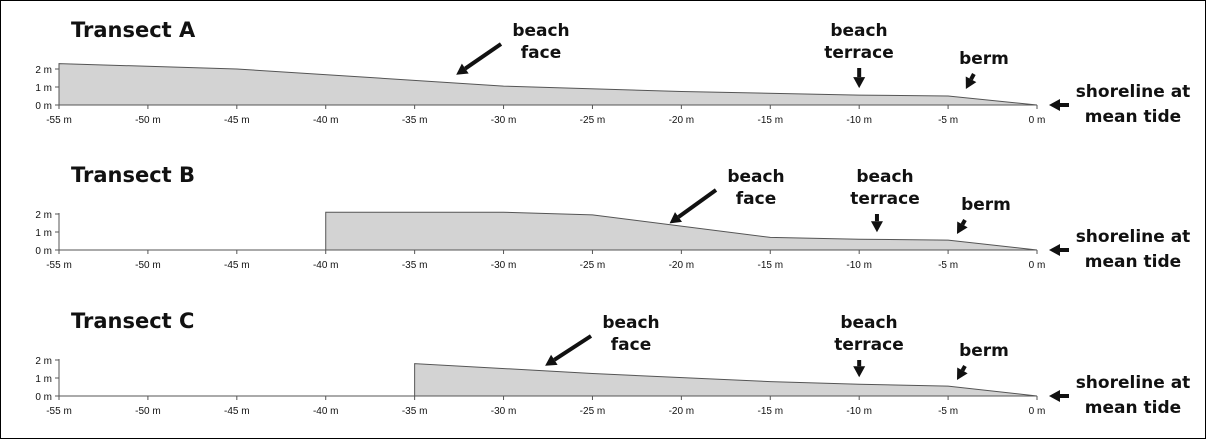  I want to click on transect-b-beach-terrace-label: beach, so click(884, 177).